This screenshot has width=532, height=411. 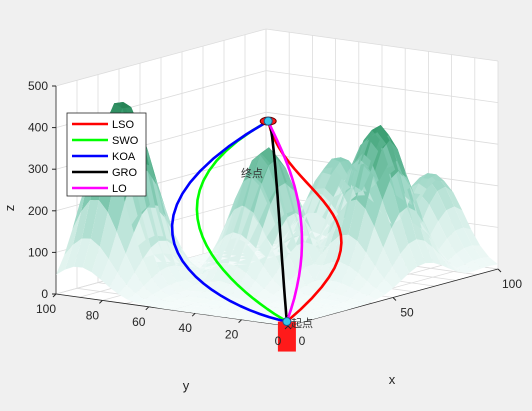 I want to click on z-tick-label: 400, so click(x=38, y=128).